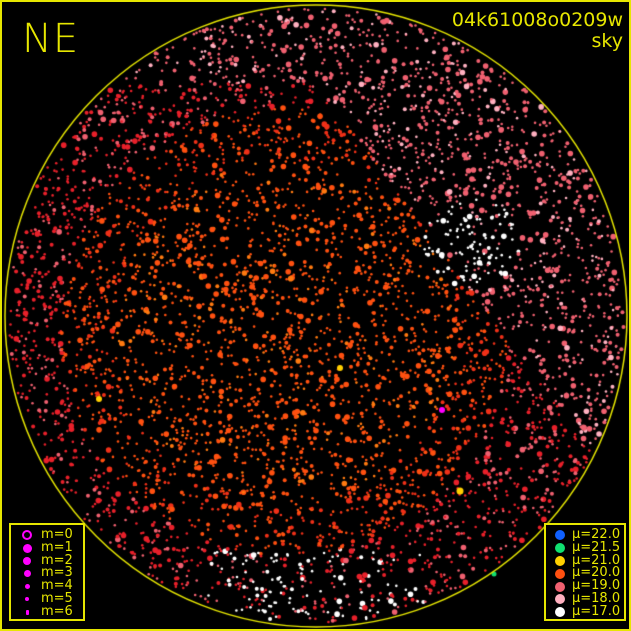  What do you see at coordinates (596, 586) in the screenshot?
I see `brightness-legend-label: μ=19.0` at bounding box center [596, 586].